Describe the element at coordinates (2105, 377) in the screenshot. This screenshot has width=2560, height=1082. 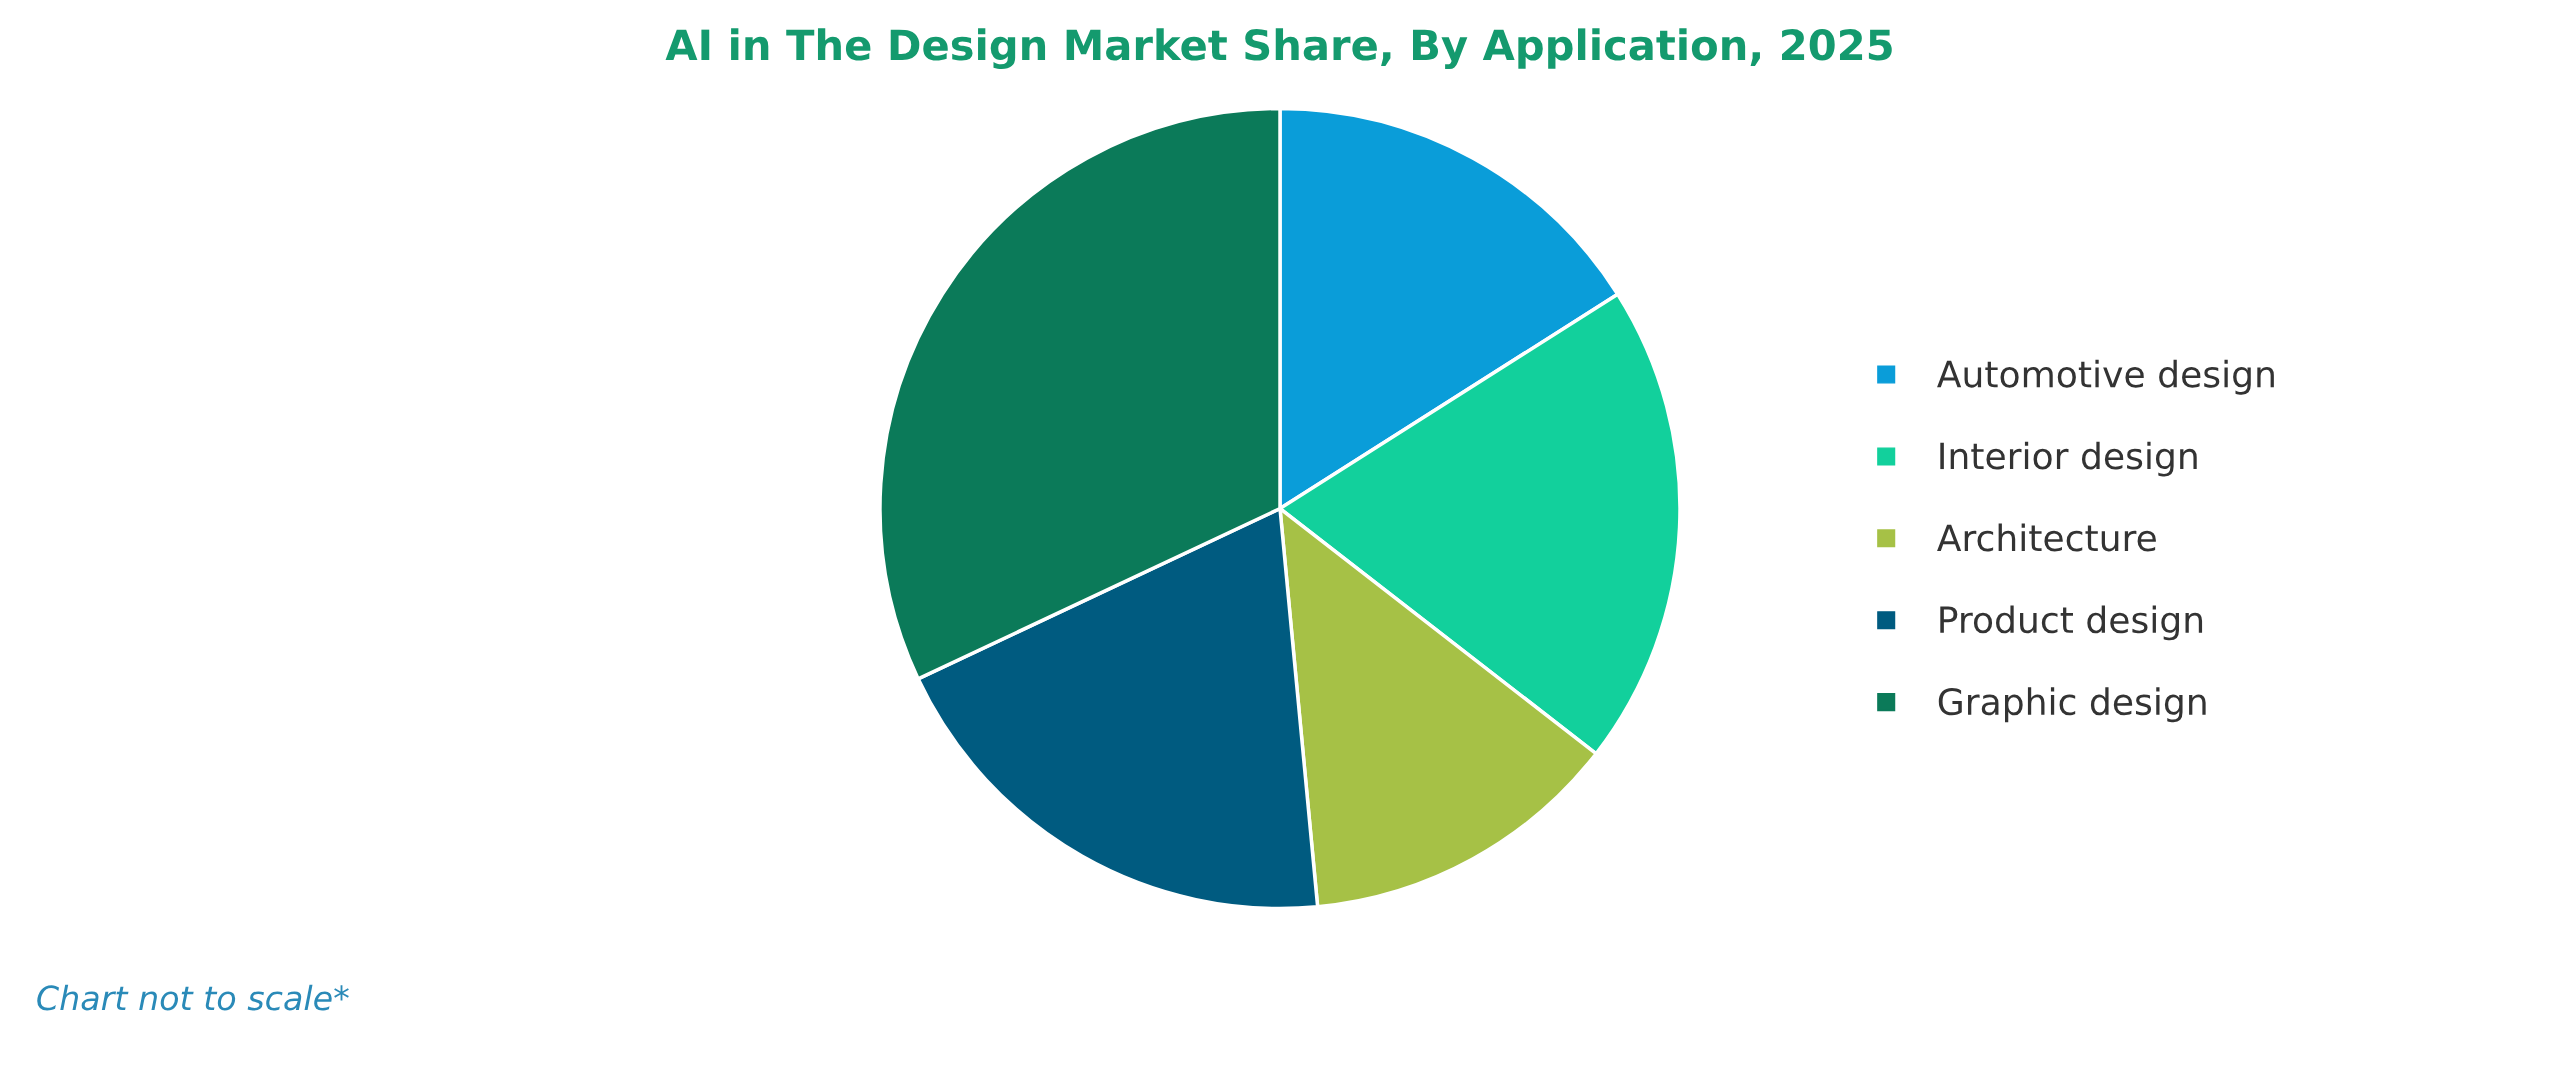
I see `legend-label: Automotive design` at that location.